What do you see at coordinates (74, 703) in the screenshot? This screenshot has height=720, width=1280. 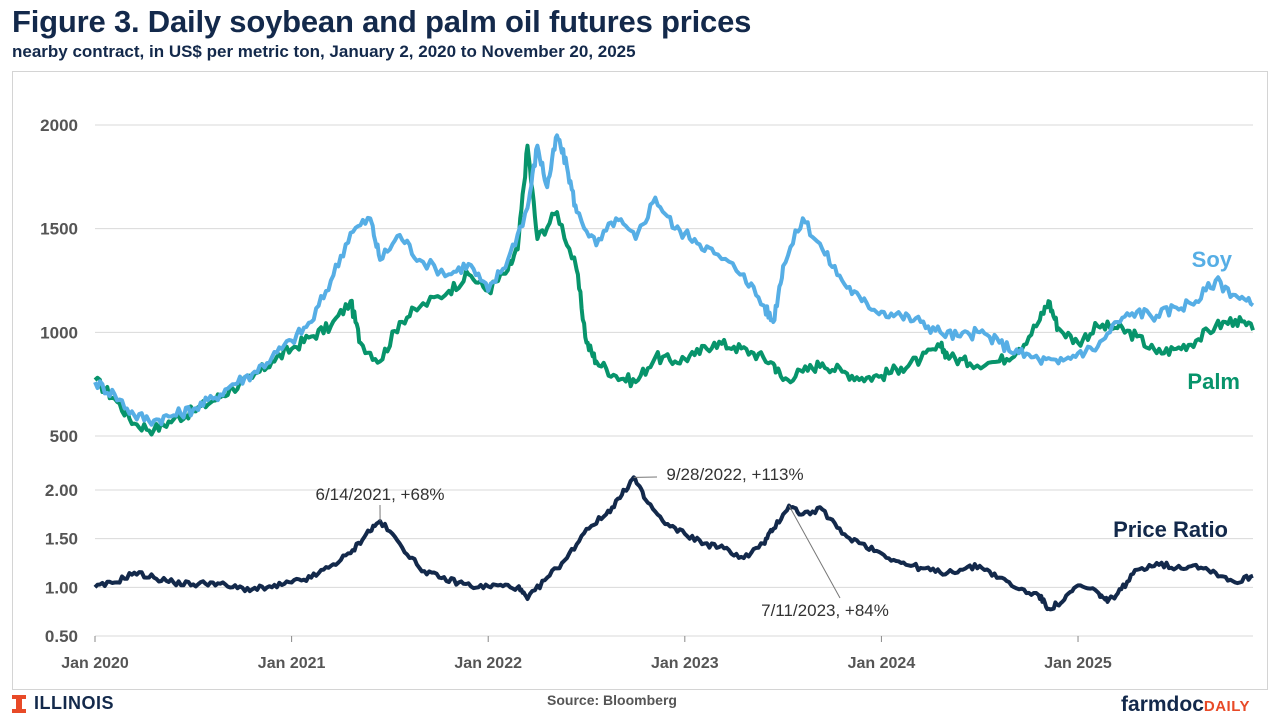 I see `illinois-logo-text: ILLINOIS` at bounding box center [74, 703].